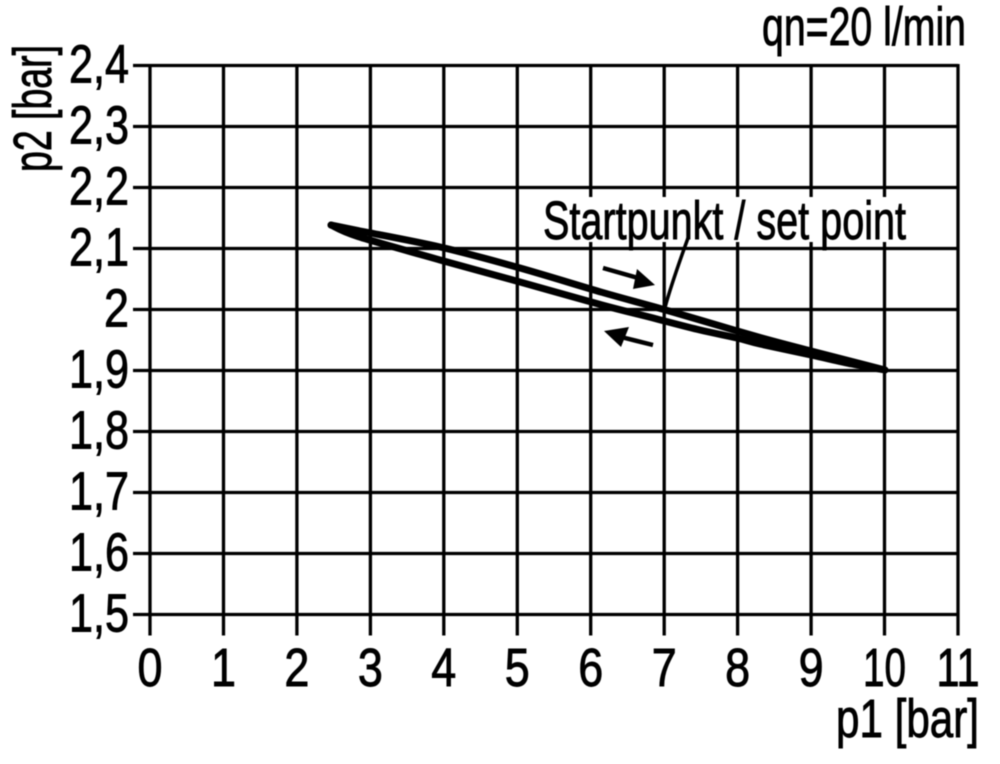 This screenshot has height=764, width=1000. I want to click on svg-text: 5, so click(517, 668).